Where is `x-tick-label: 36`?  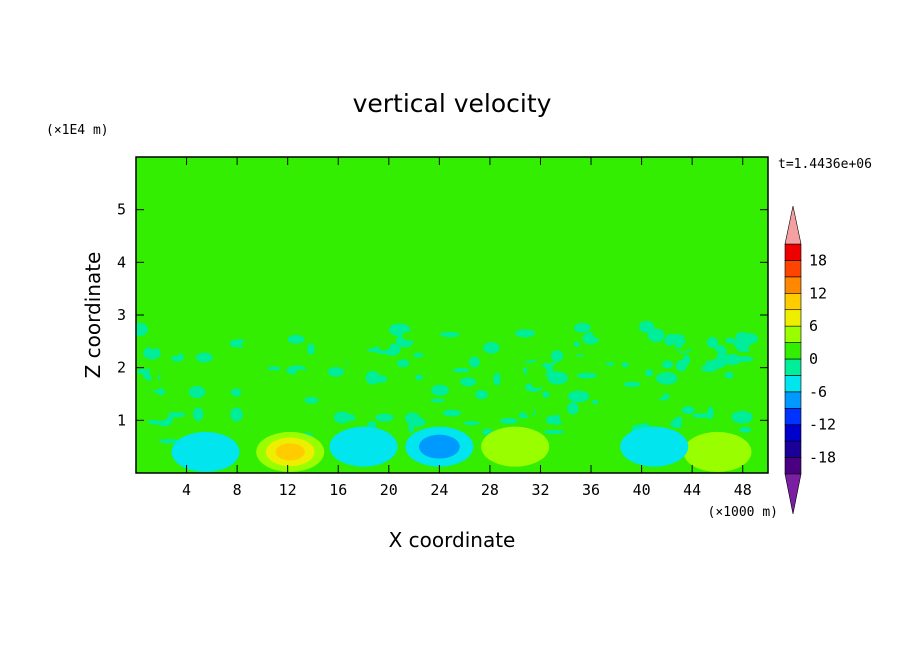 x-tick-label: 36 is located at coordinates (591, 490).